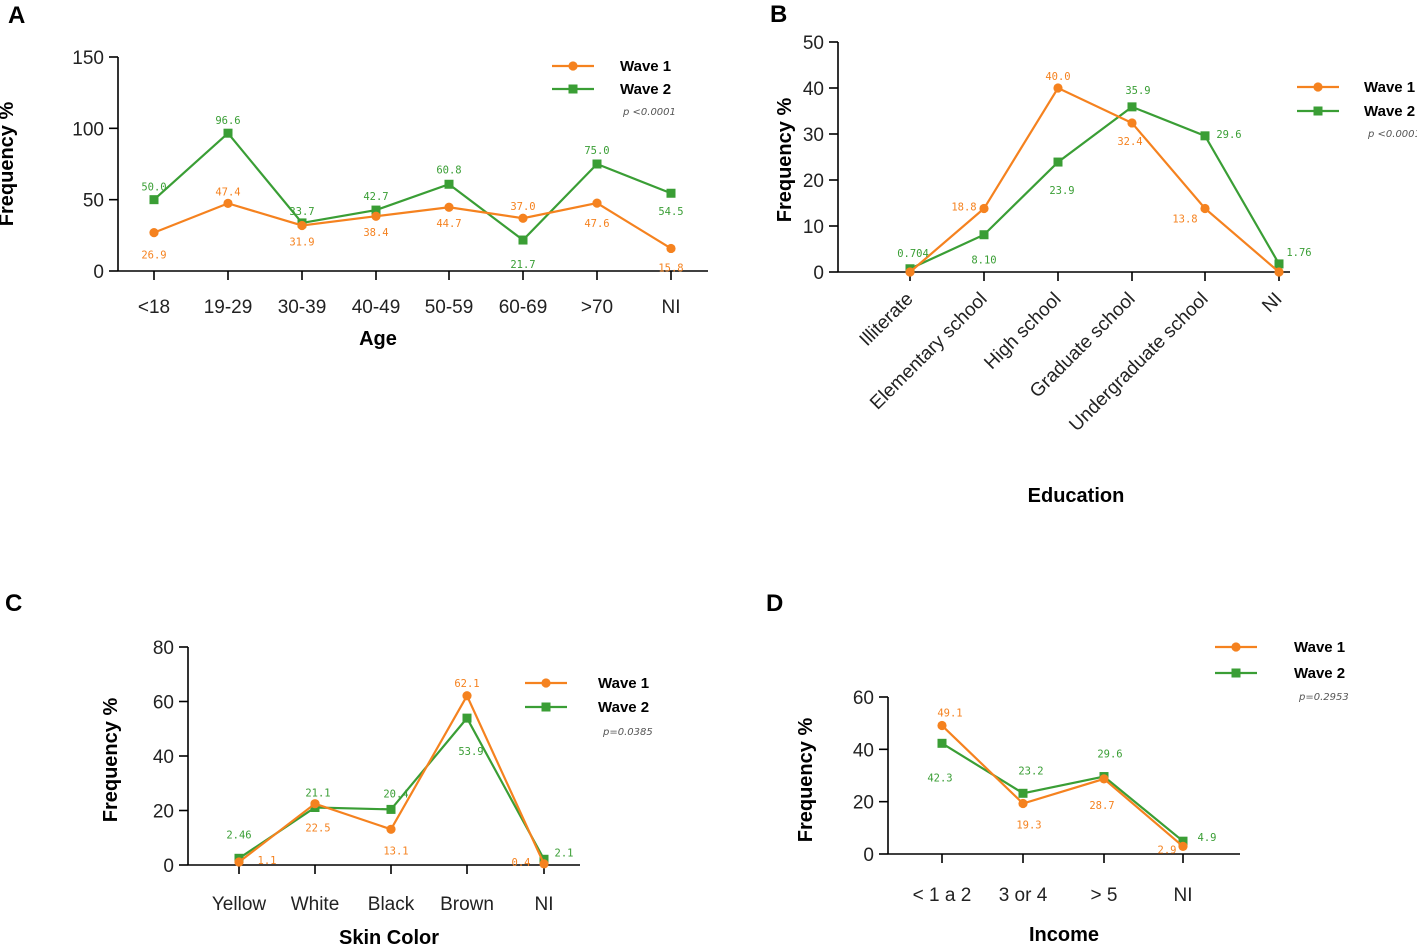 The width and height of the screenshot is (1417, 951). What do you see at coordinates (1167, 850) in the screenshot?
I see `data-label-wave1: 2.9` at bounding box center [1167, 850].